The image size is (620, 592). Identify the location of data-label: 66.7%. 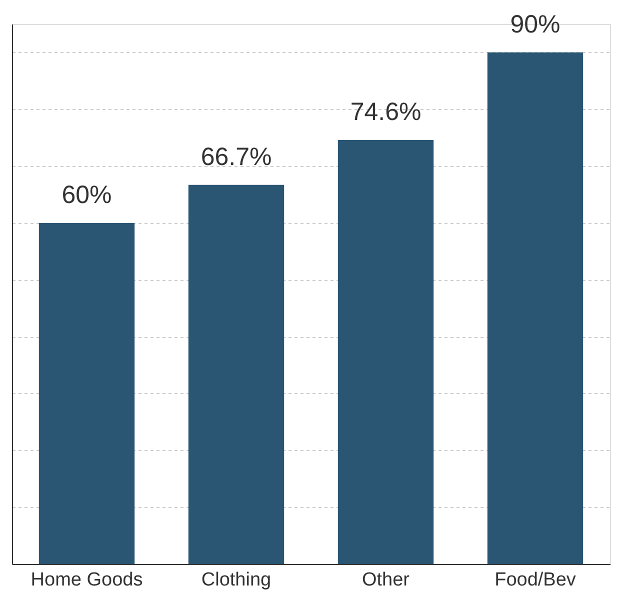
(236, 156).